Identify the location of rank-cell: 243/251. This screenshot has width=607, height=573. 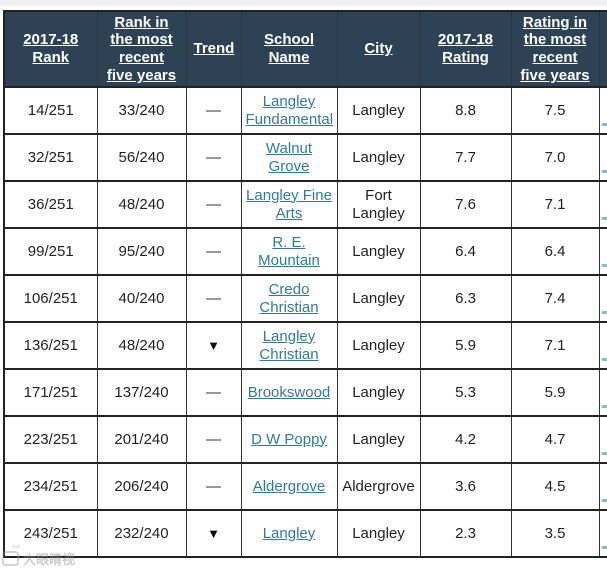
(50, 533).